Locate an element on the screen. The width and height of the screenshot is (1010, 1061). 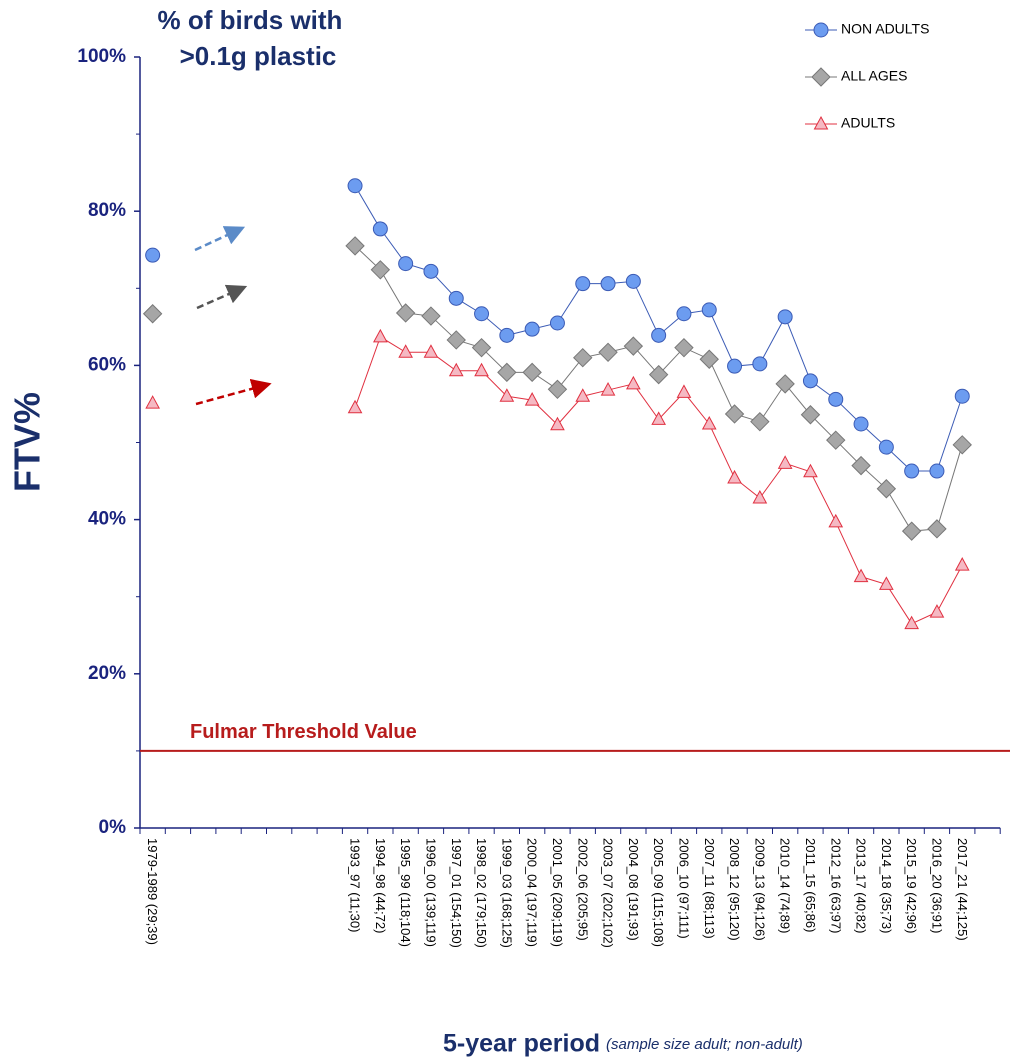
chart-title: % of birds with is located at coordinates (250, 20).